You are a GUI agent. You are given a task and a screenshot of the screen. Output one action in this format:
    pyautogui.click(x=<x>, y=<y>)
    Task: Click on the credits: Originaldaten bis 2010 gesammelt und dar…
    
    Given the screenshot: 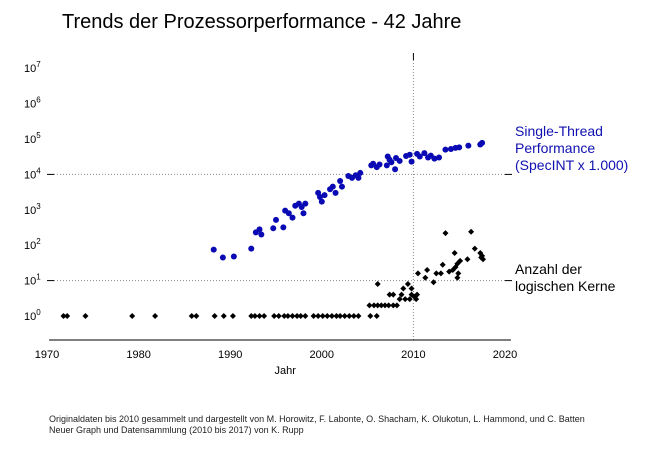 What is the action you would take?
    pyautogui.click(x=317, y=425)
    